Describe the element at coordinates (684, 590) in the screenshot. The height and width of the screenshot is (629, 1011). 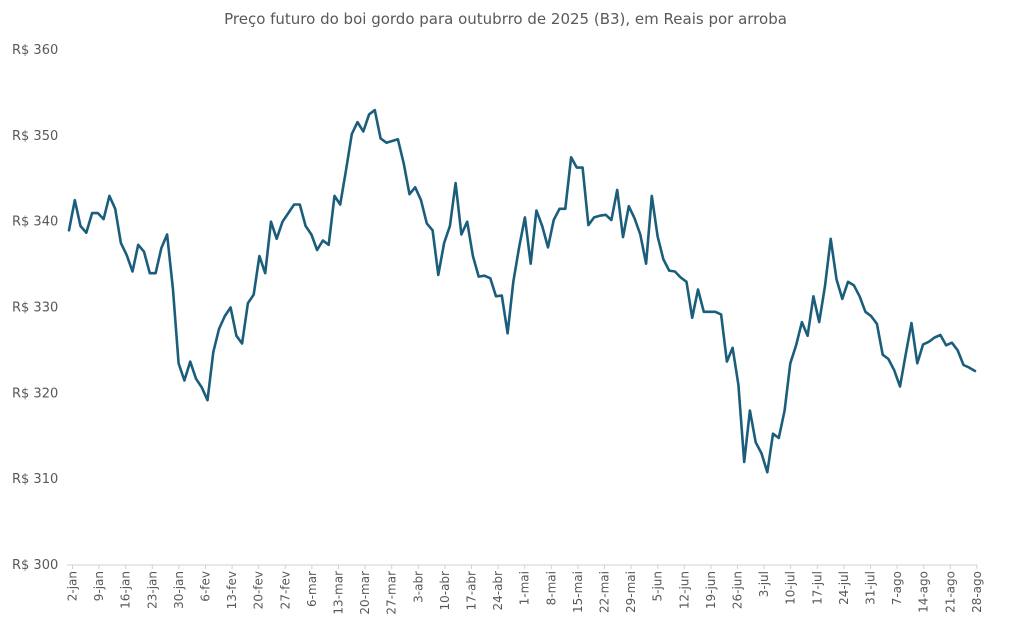
I see `x-tick-label: 12-jun` at that location.